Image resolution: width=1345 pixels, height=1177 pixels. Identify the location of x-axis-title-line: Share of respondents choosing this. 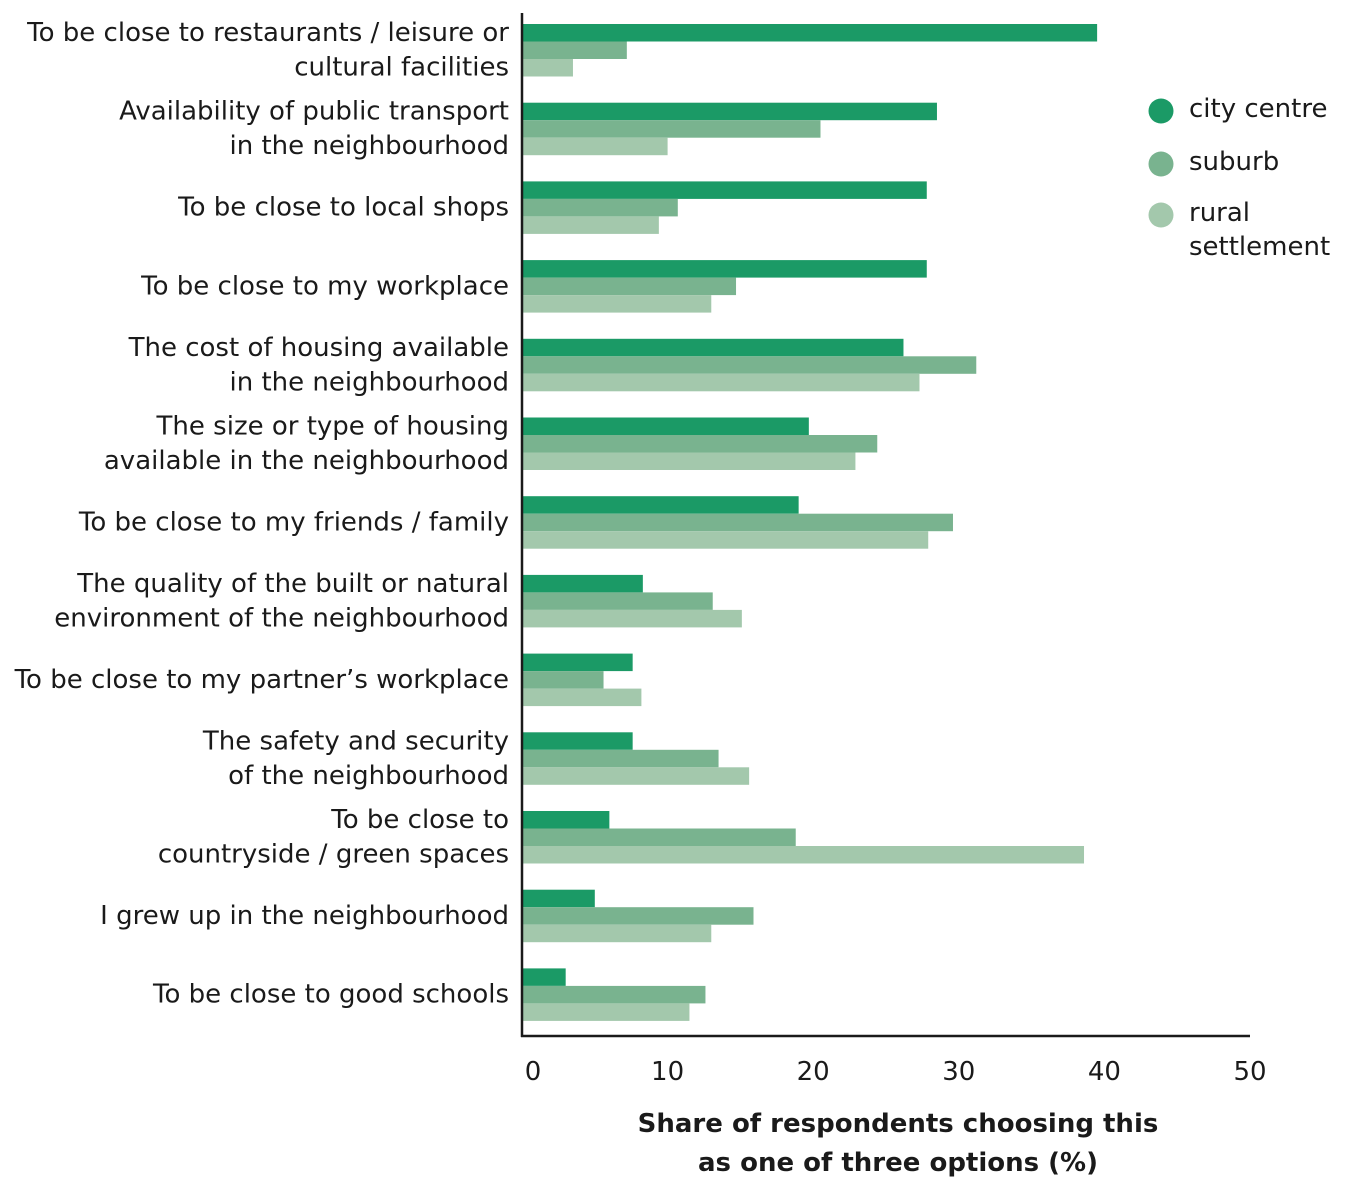
(898, 1124).